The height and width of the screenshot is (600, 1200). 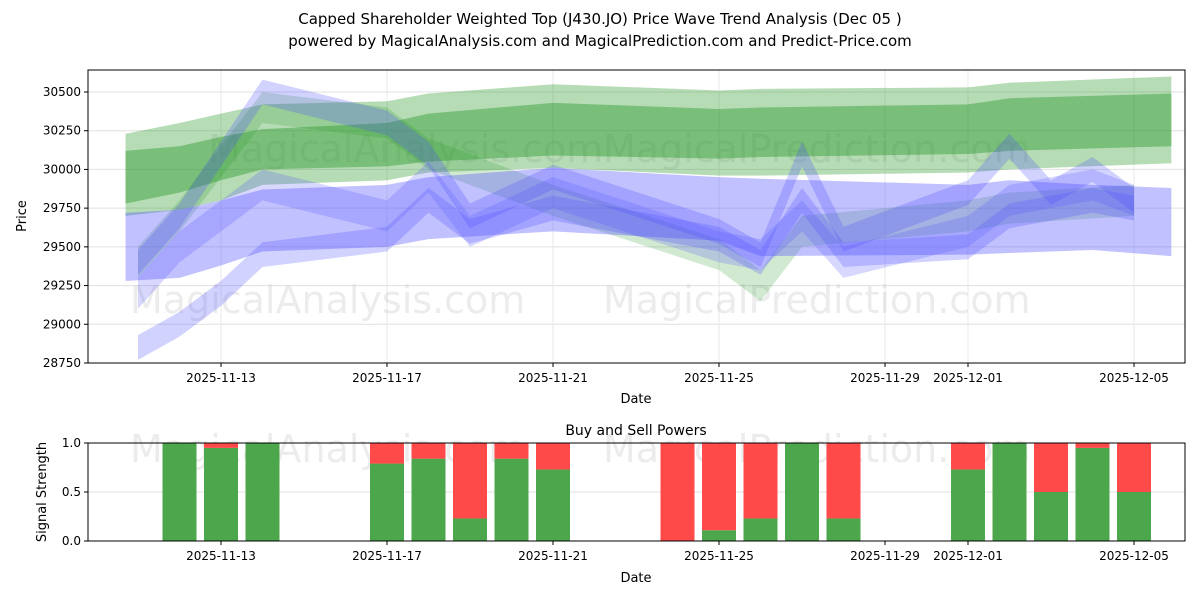 What do you see at coordinates (62, 208) in the screenshot?
I see `ytick-label: 29750` at bounding box center [62, 208].